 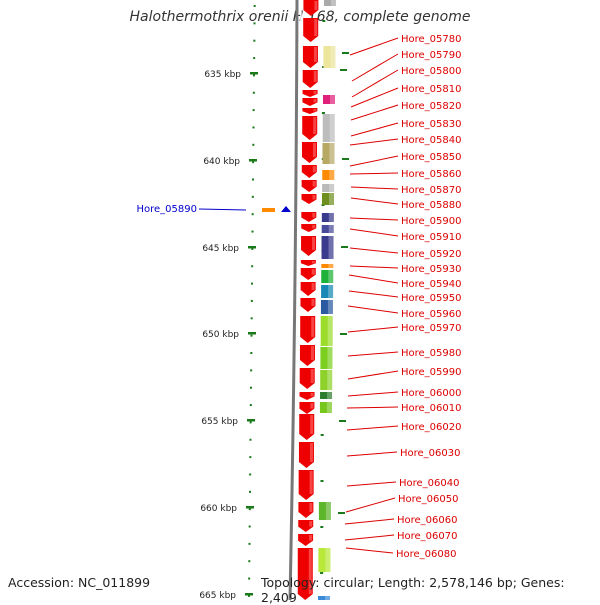 I want to click on gene-label: Hore_06040, so click(x=429, y=483).